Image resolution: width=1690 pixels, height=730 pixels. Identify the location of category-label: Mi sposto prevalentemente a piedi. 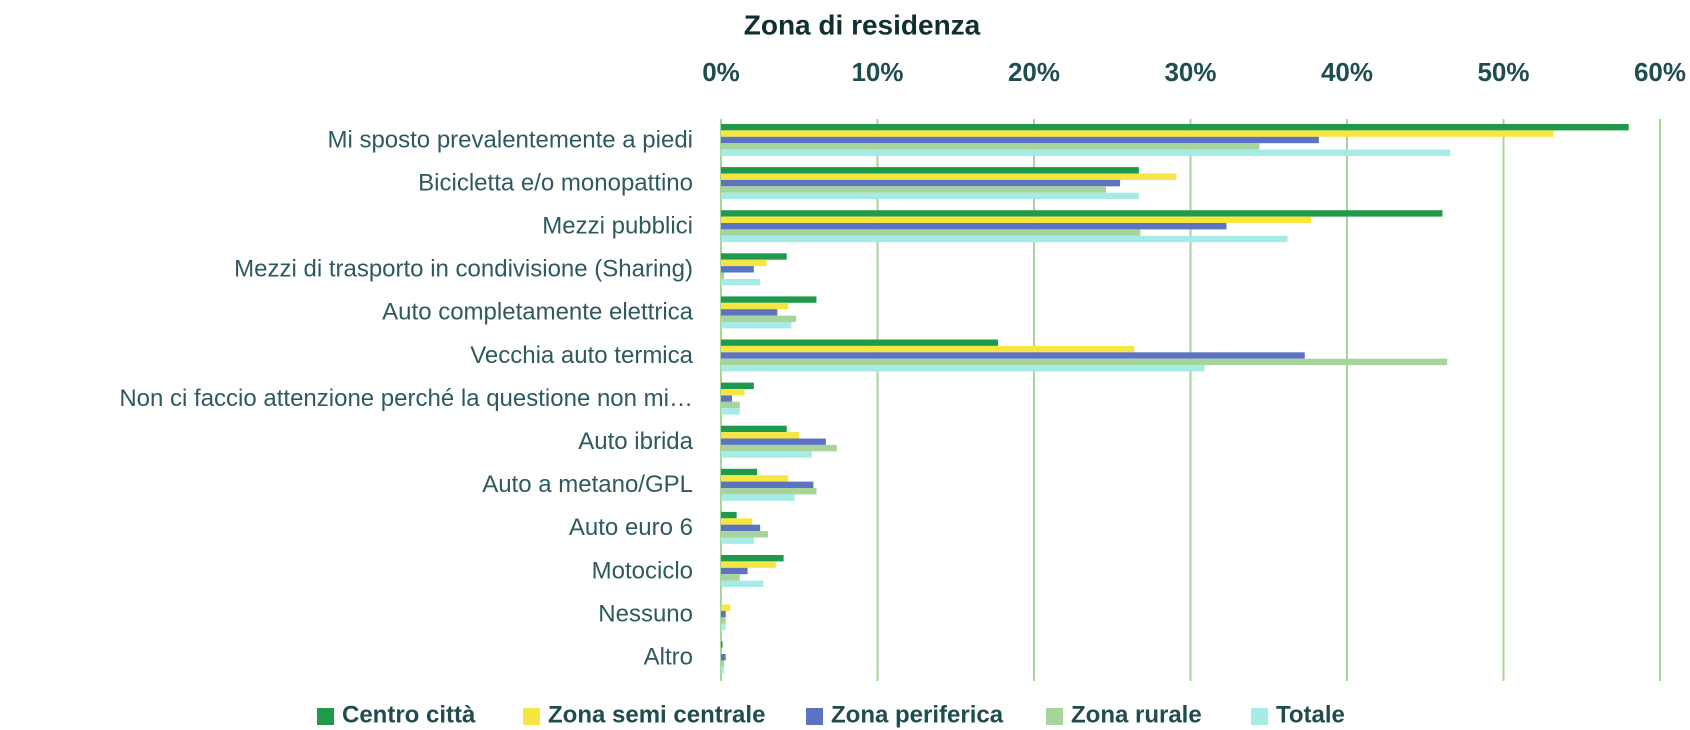
(510, 139).